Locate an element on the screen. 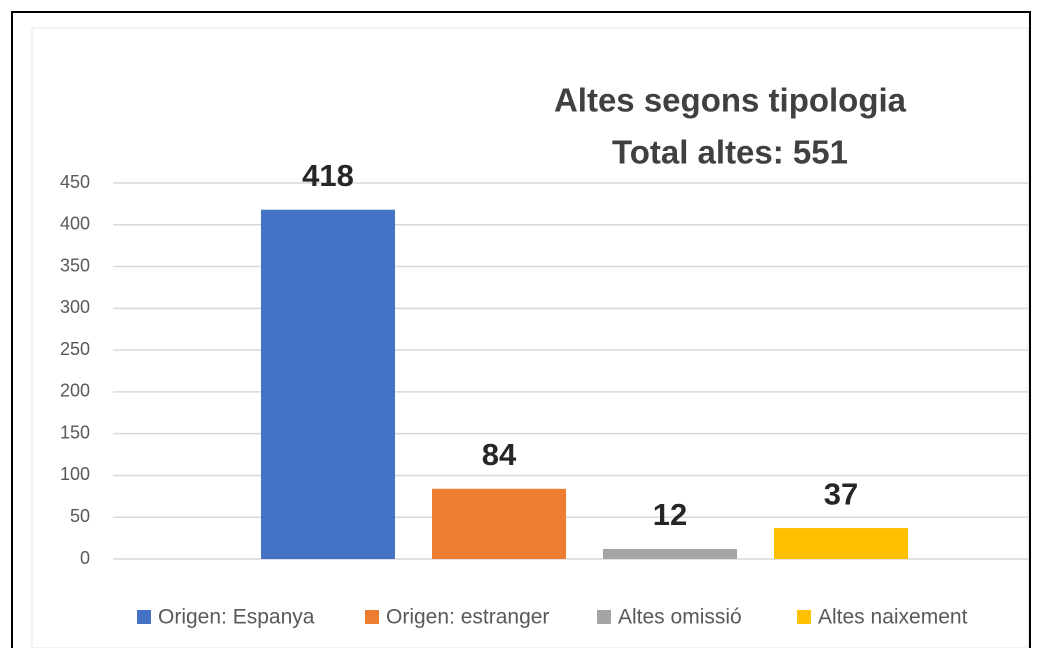  y-tick-label: 100 is located at coordinates (75, 474).